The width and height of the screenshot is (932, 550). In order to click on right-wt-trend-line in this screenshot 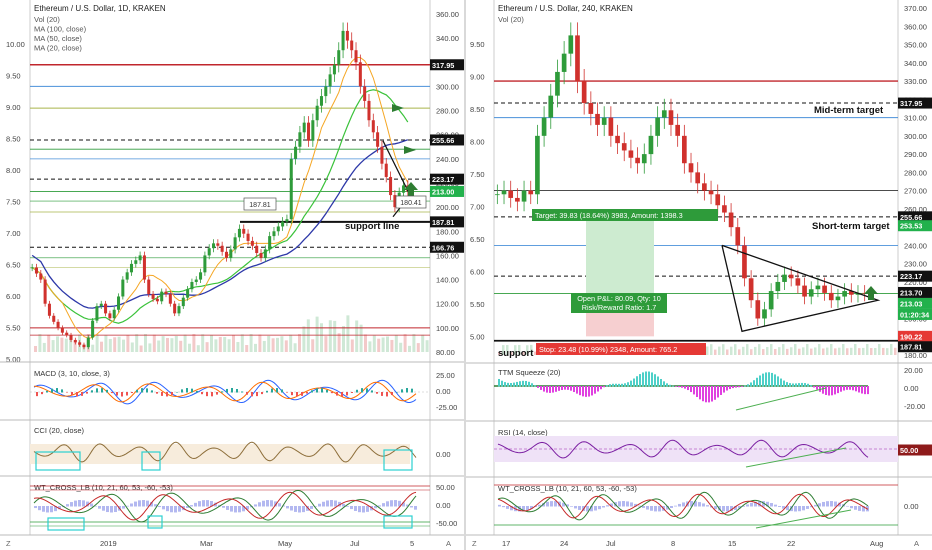, I will do `click(803, 519)`.